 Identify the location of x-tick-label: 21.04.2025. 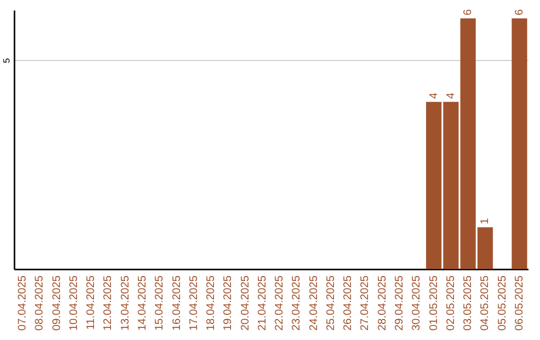
(262, 303).